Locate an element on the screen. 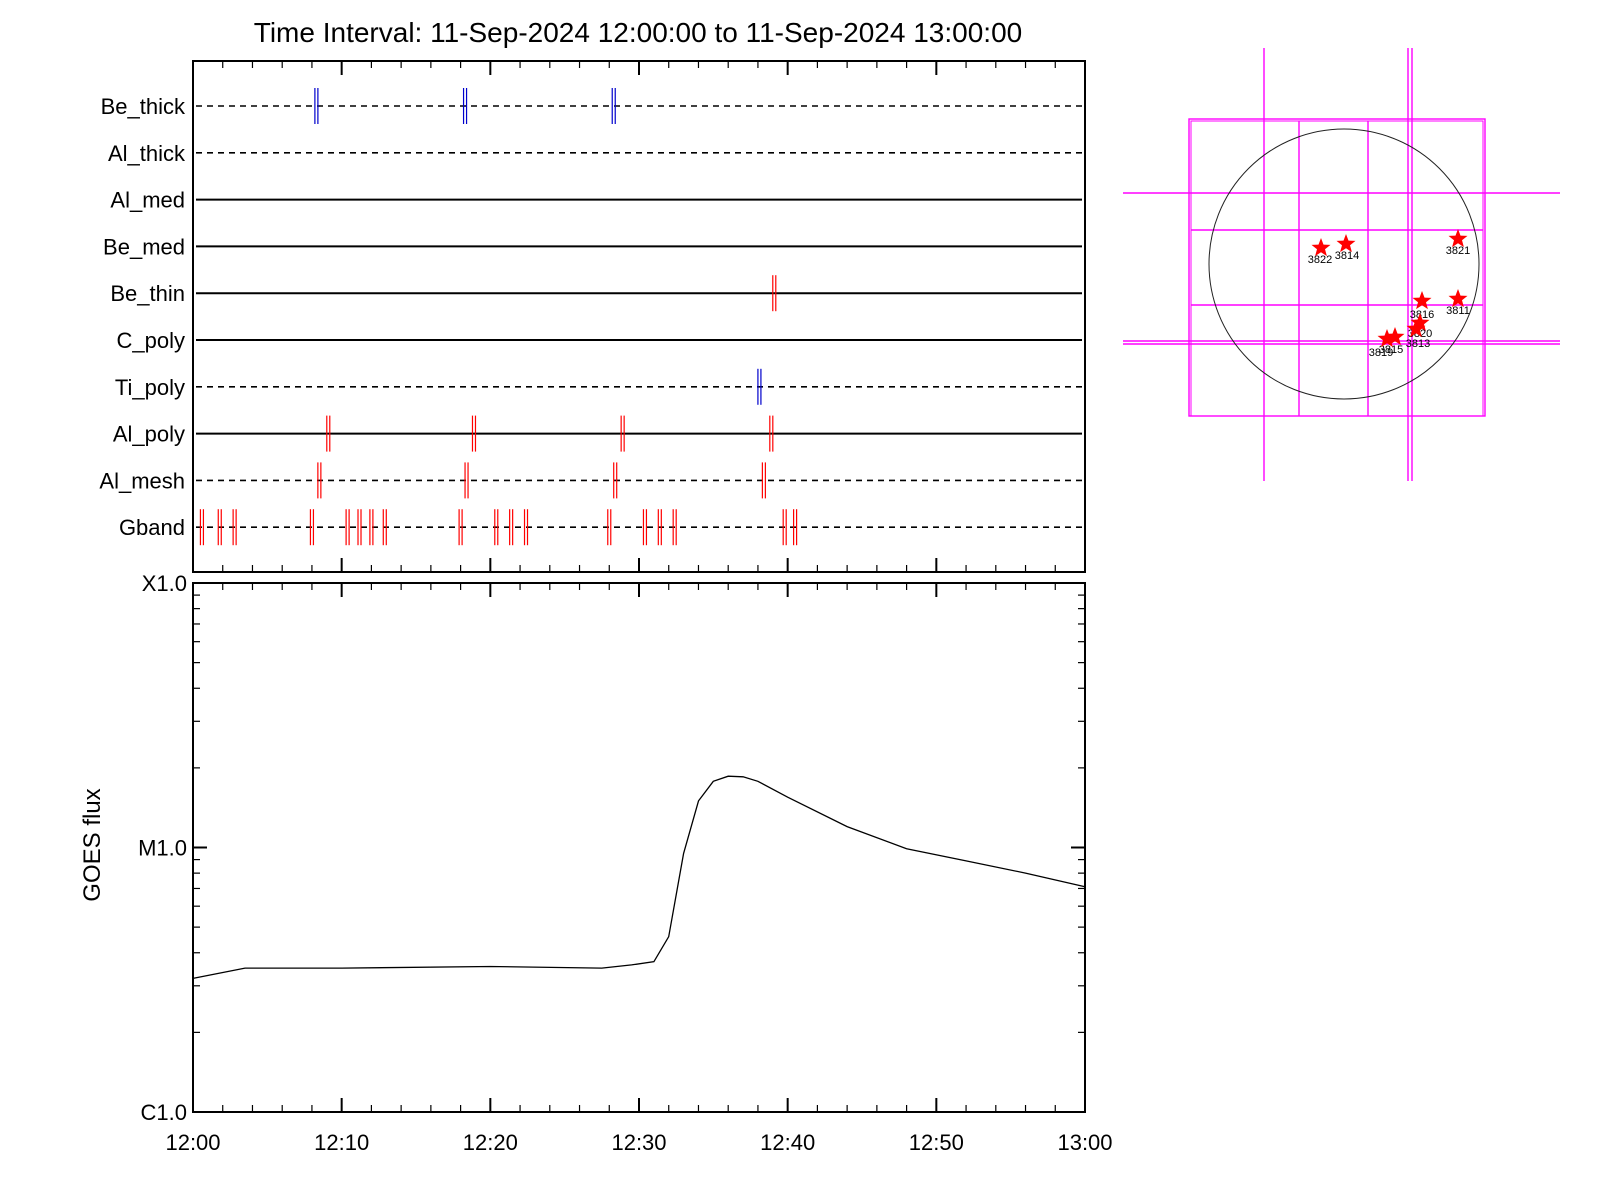 The image size is (1600, 1200). active-region-label: 3819 is located at coordinates (1381, 353).